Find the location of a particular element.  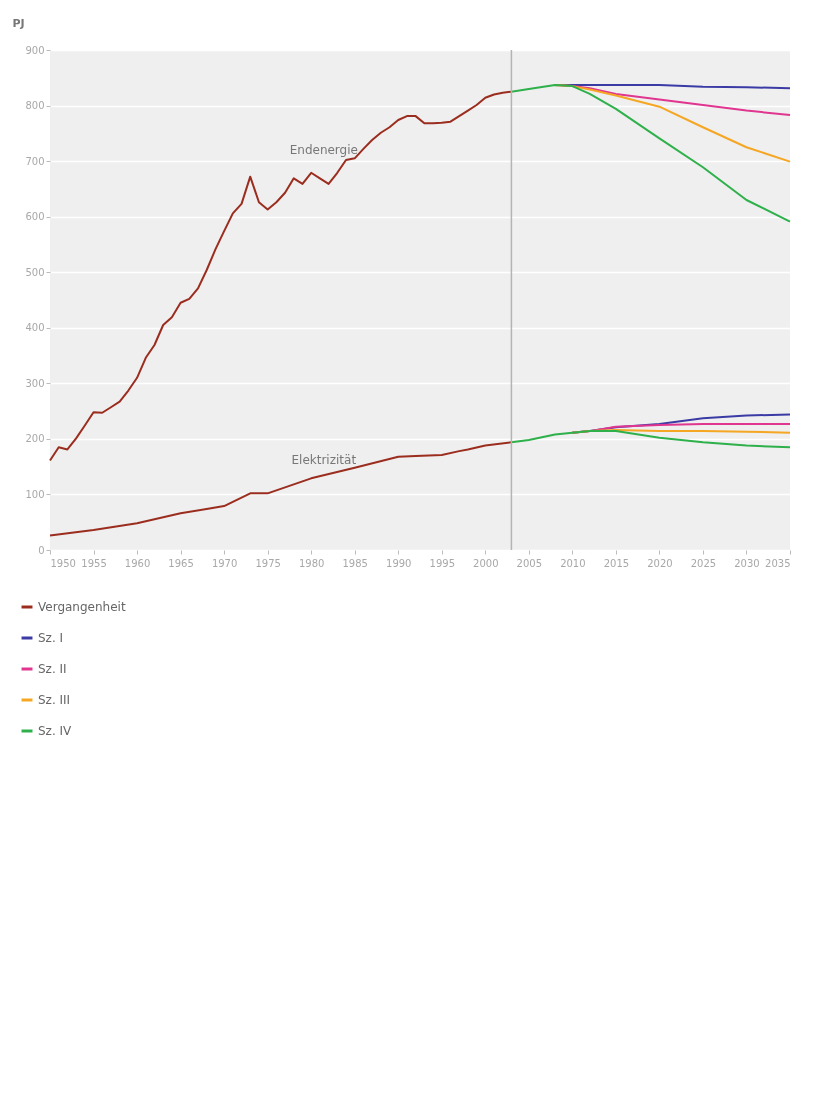

x-tick-label: 2030 is located at coordinates (747, 563).